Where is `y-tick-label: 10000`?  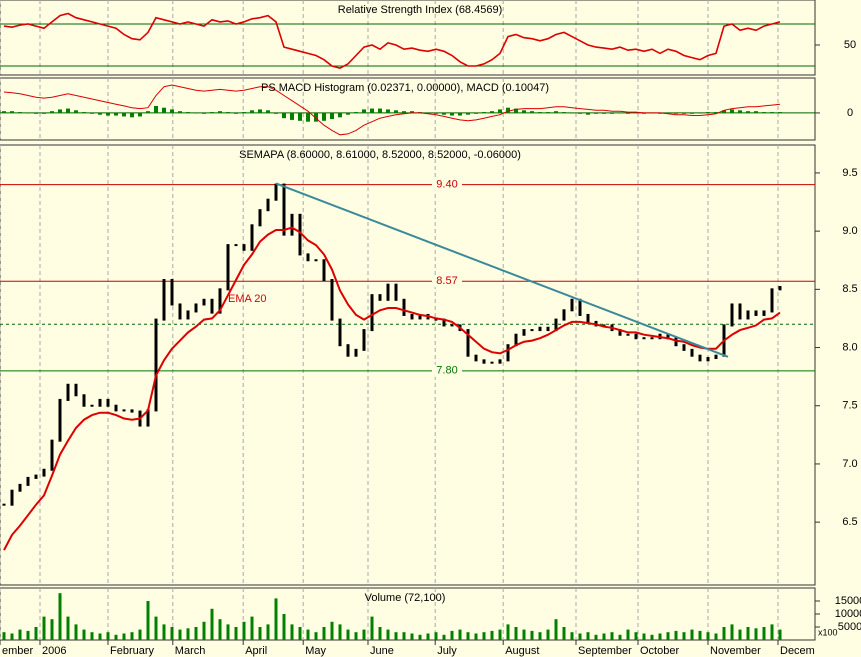
y-tick-label: 10000 is located at coordinates (848, 614).